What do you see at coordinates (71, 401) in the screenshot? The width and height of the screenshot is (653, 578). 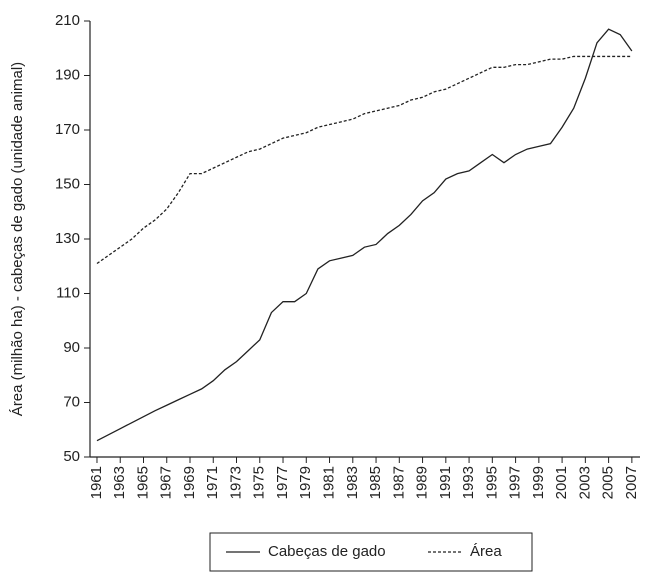 I see `y-tick-label: 70` at bounding box center [71, 401].